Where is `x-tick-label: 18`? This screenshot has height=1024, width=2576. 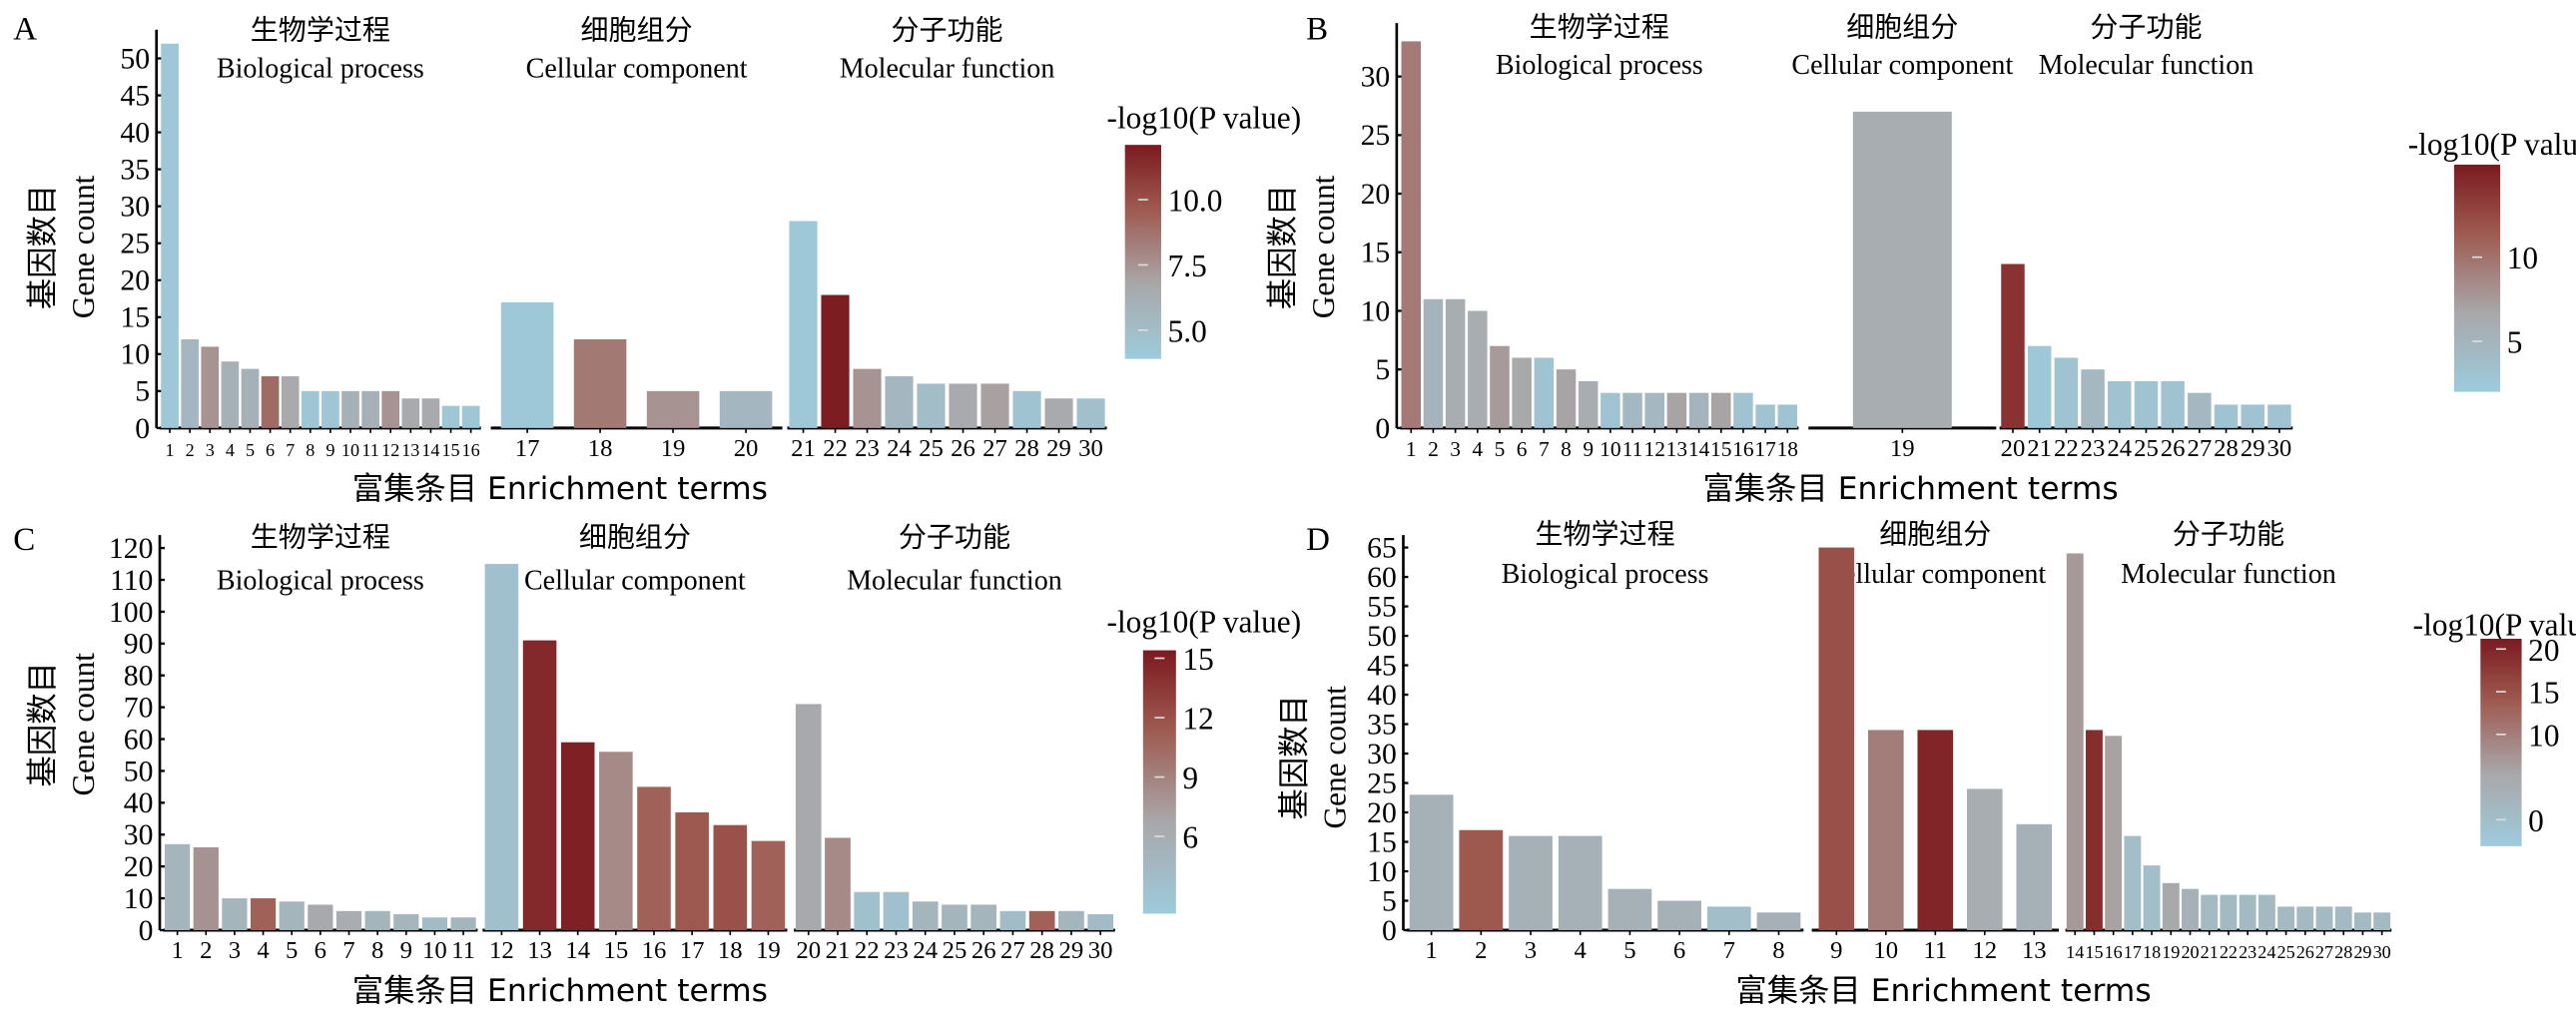
x-tick-label: 18 is located at coordinates (2152, 952).